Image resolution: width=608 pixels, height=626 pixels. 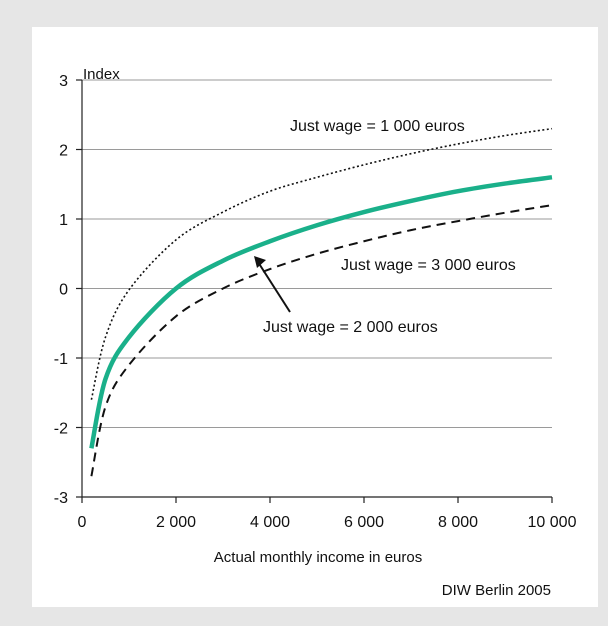 I want to click on y-tick-label: 0, so click(x=63, y=290).